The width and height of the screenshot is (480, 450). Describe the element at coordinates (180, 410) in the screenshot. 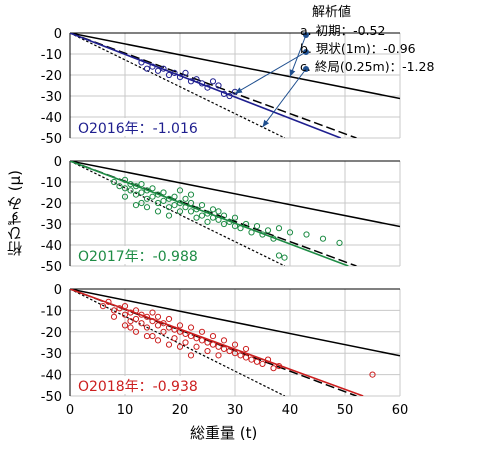

I see `panel-2-xtick-label: 20` at that location.